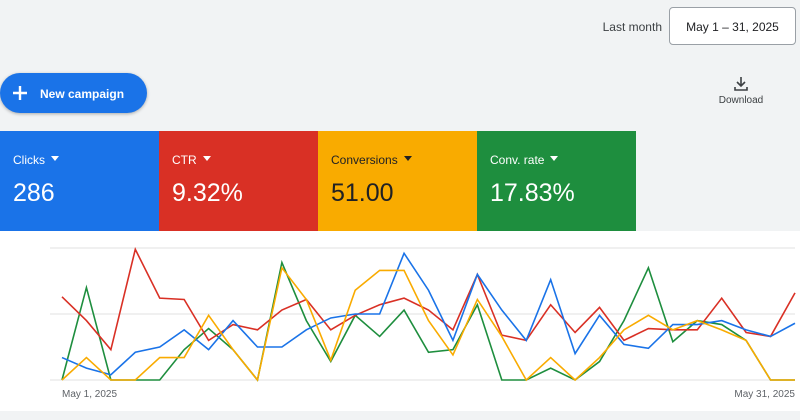 The image size is (800, 420). I want to click on new-campaign-button: New campaign, so click(73, 93).